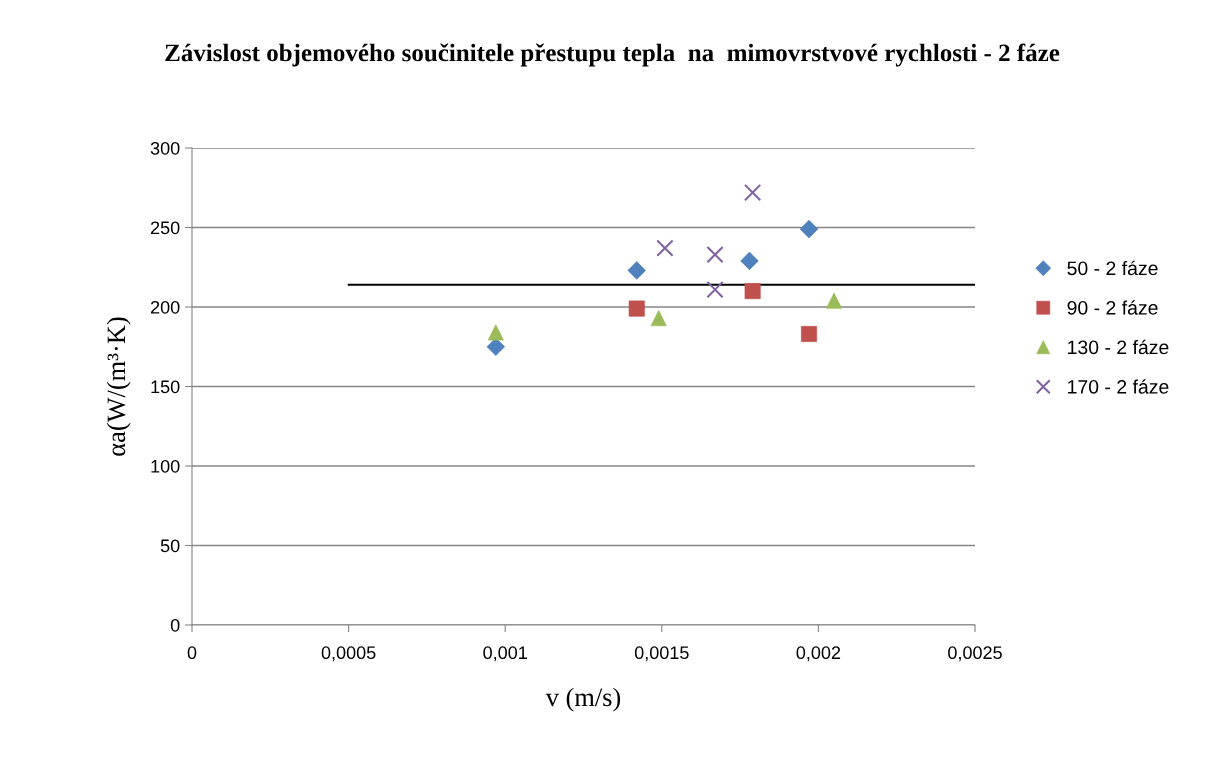 This screenshot has width=1224, height=762. What do you see at coordinates (505, 654) in the screenshot?
I see `x-tick-label: 0,001` at bounding box center [505, 654].